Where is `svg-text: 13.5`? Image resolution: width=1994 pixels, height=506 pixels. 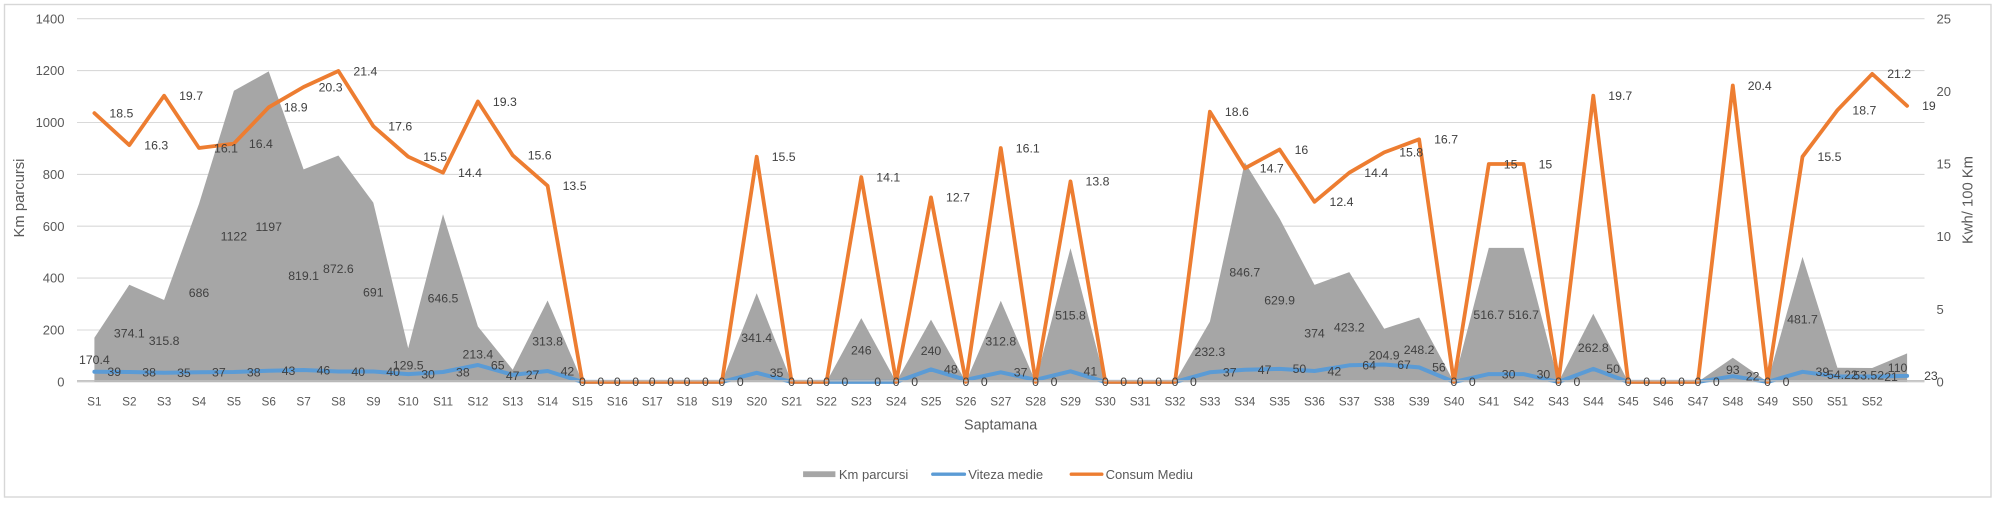
svg-text: 13.5 is located at coordinates (575, 186).